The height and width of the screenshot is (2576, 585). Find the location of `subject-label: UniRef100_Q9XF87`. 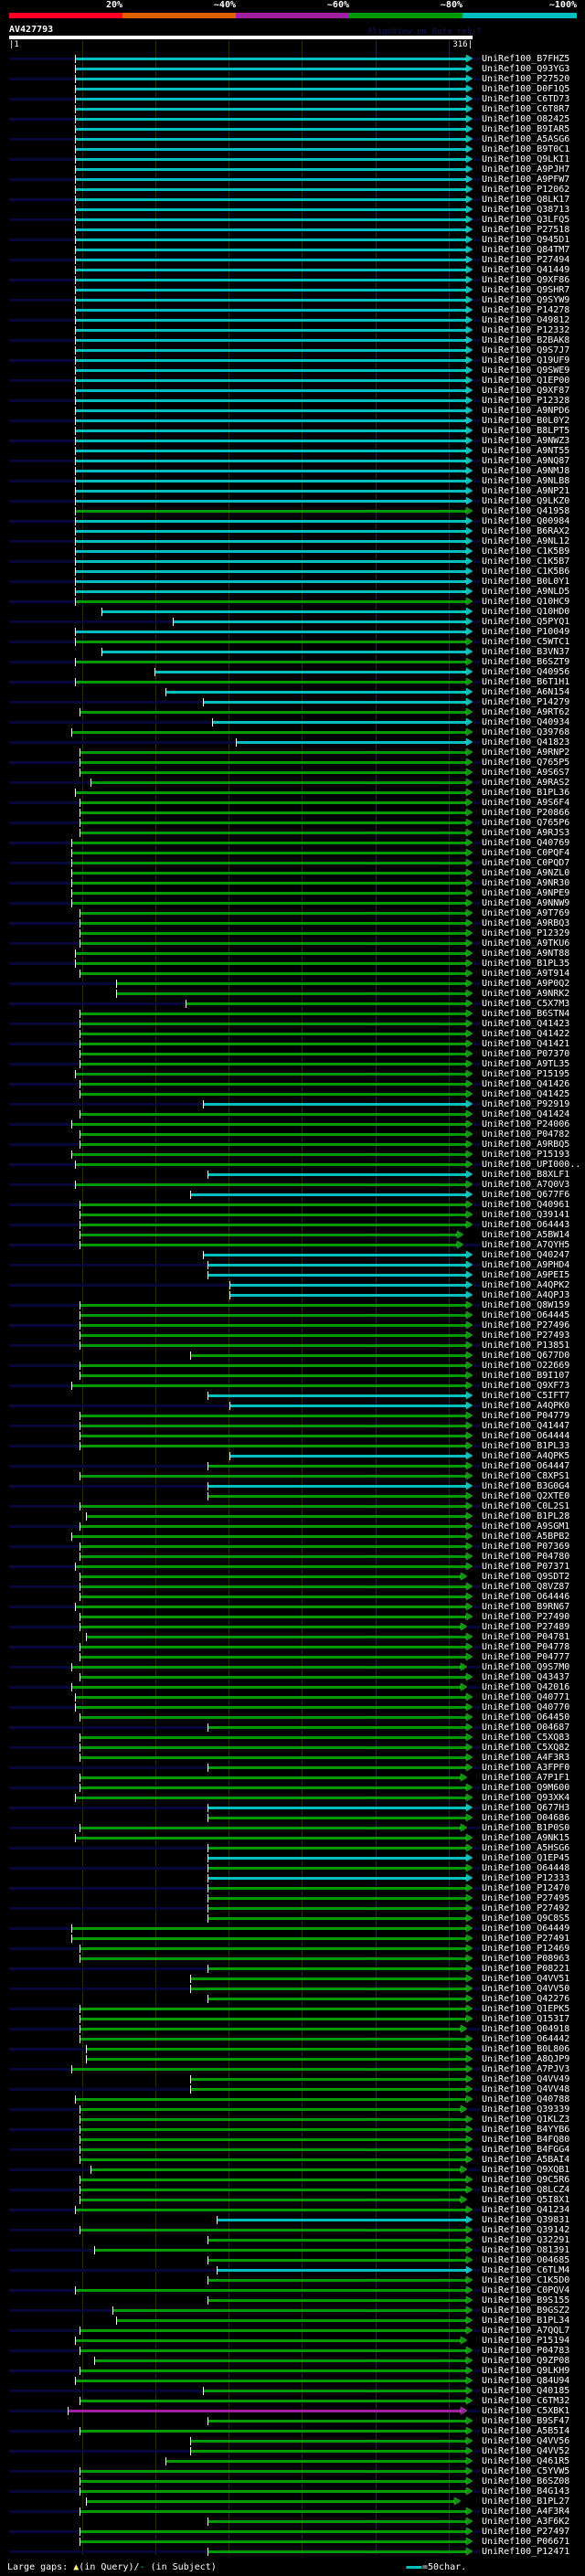

subject-label: UniRef100_Q9XF87 is located at coordinates (526, 391).